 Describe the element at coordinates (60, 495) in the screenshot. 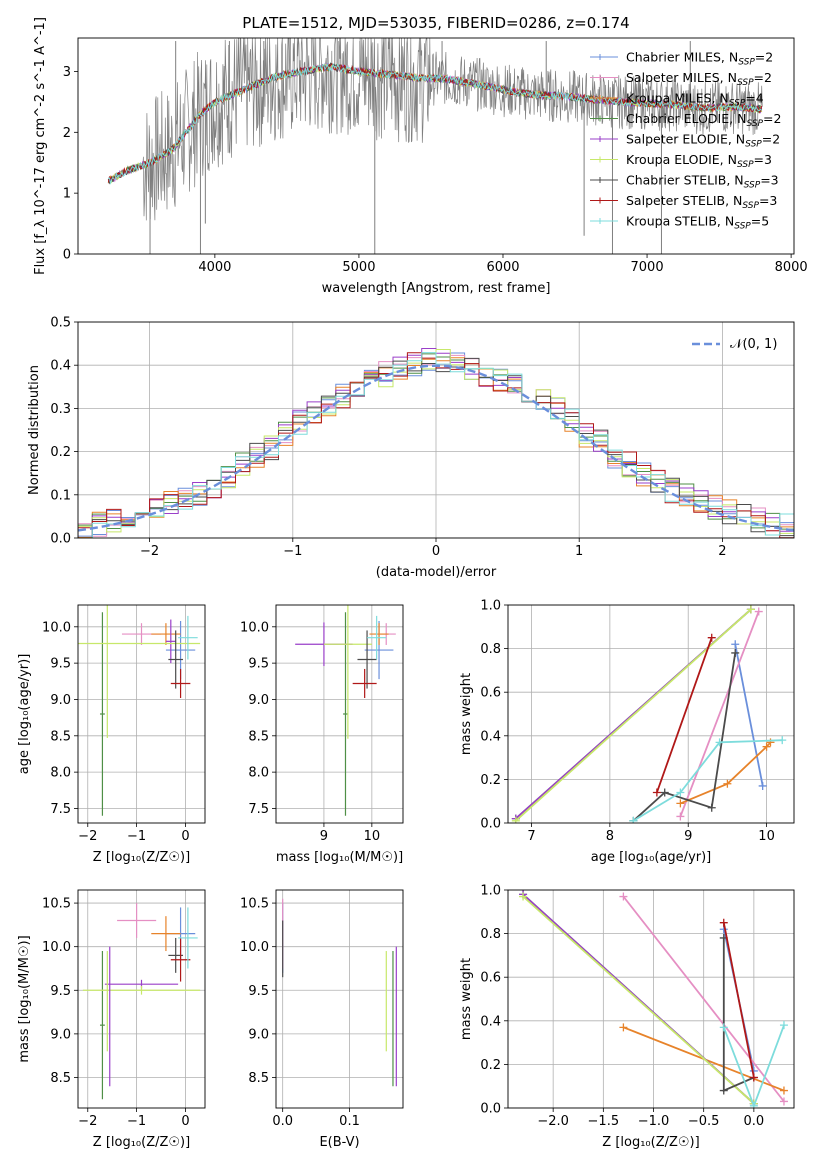

I see `y-tick-label: 0.1` at that location.